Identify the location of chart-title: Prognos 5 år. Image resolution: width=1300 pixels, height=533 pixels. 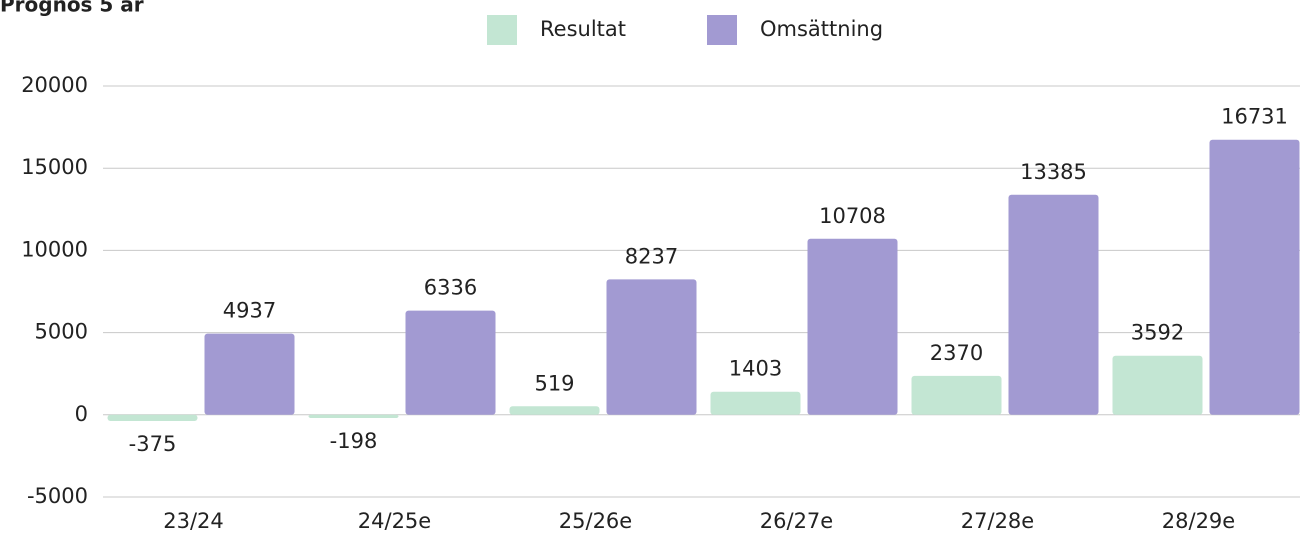
(72, 8).